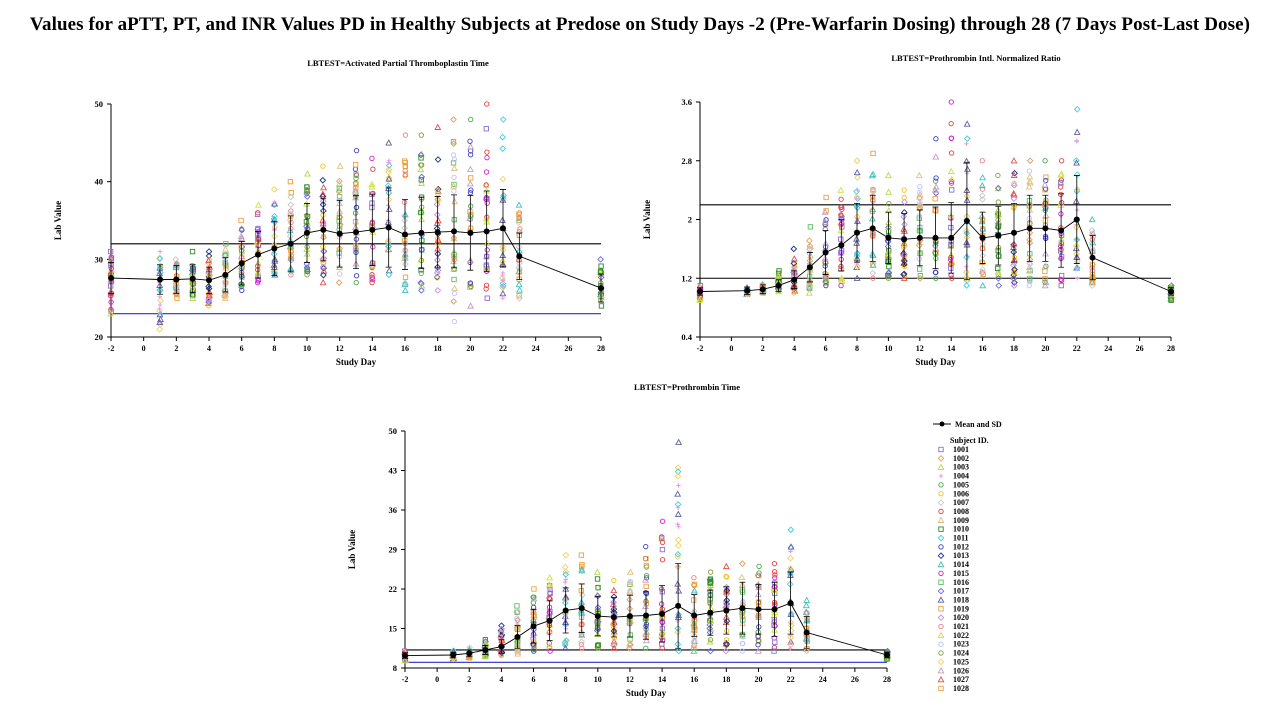 The height and width of the screenshot is (720, 1280). Describe the element at coordinates (99, 182) in the screenshot. I see `y-tick-label: 40` at that location.